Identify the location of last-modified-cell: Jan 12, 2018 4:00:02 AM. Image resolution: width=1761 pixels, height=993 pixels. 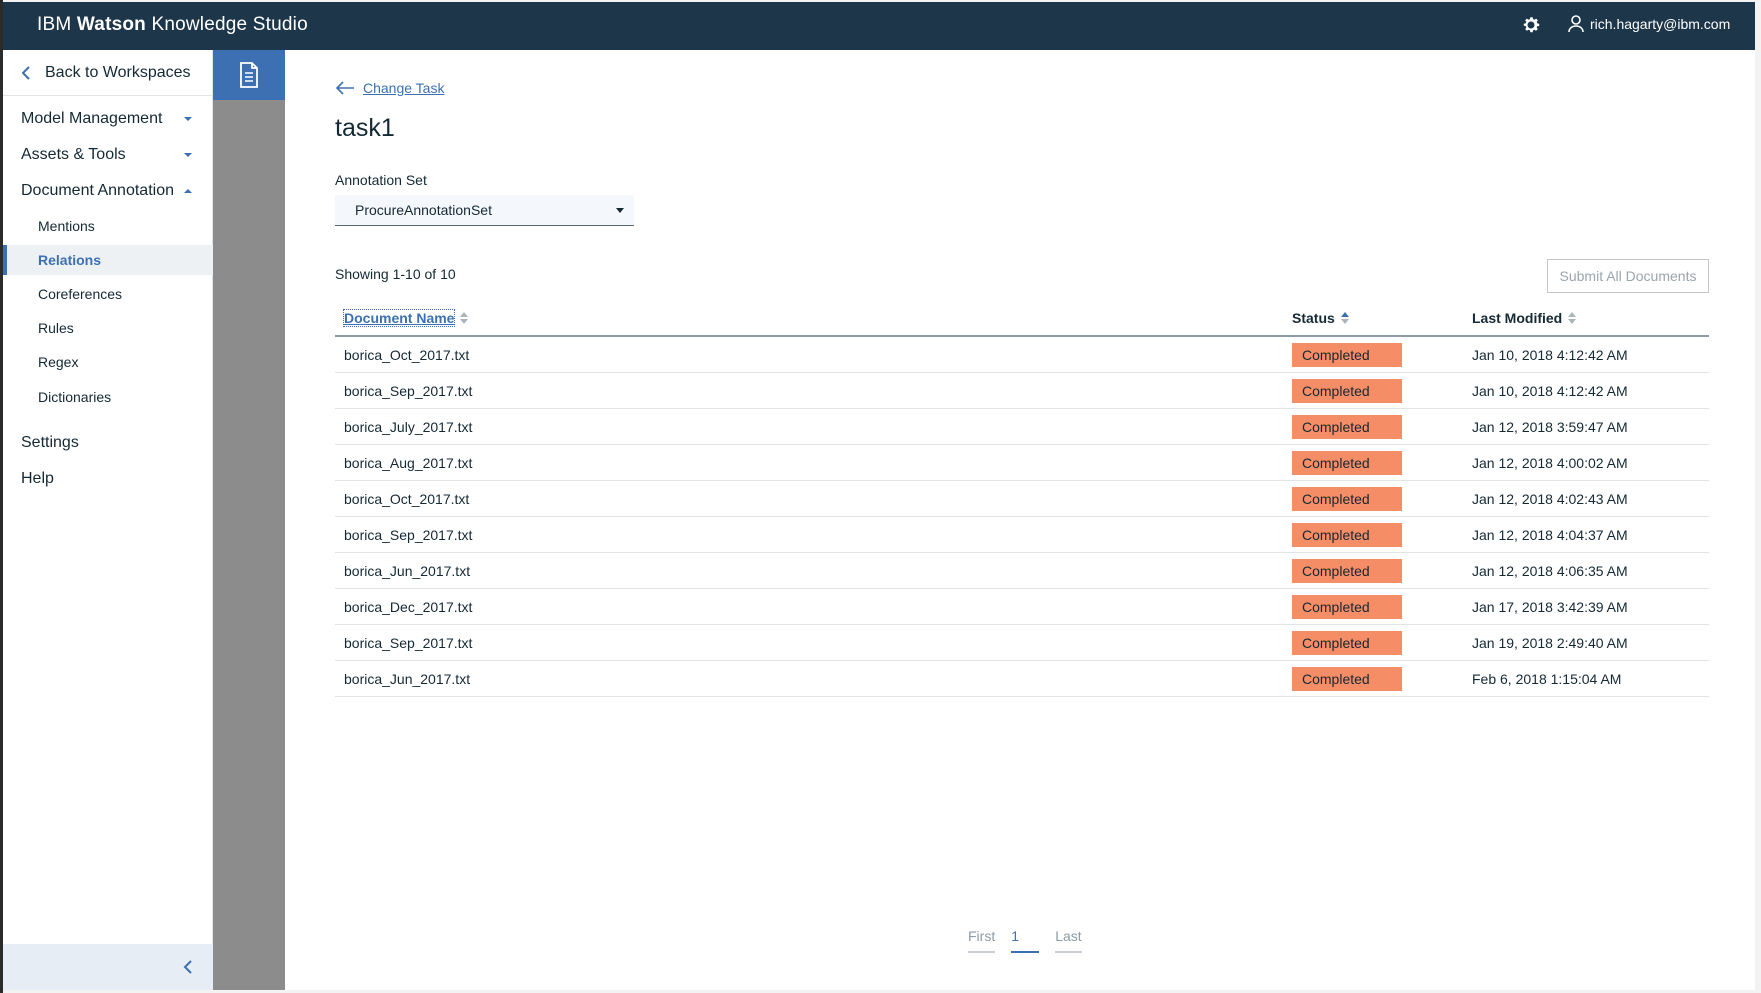
(1550, 463).